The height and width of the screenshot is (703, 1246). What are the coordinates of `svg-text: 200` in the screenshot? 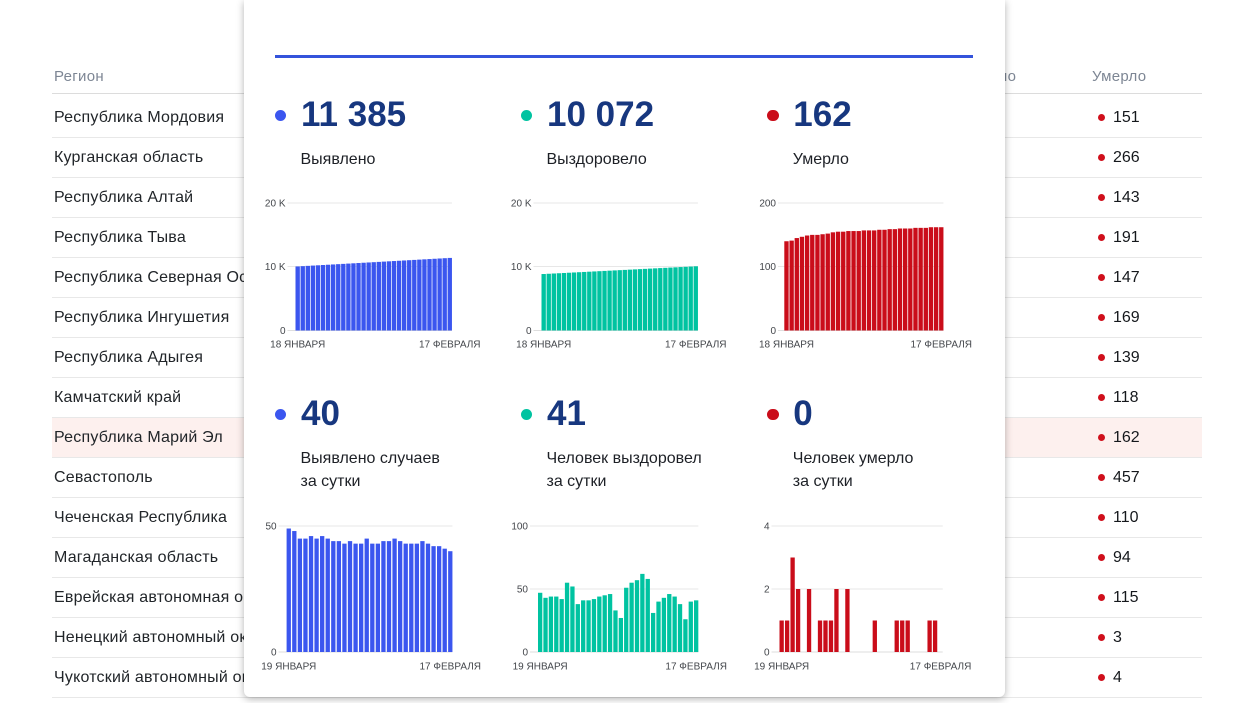 It's located at (767, 204).